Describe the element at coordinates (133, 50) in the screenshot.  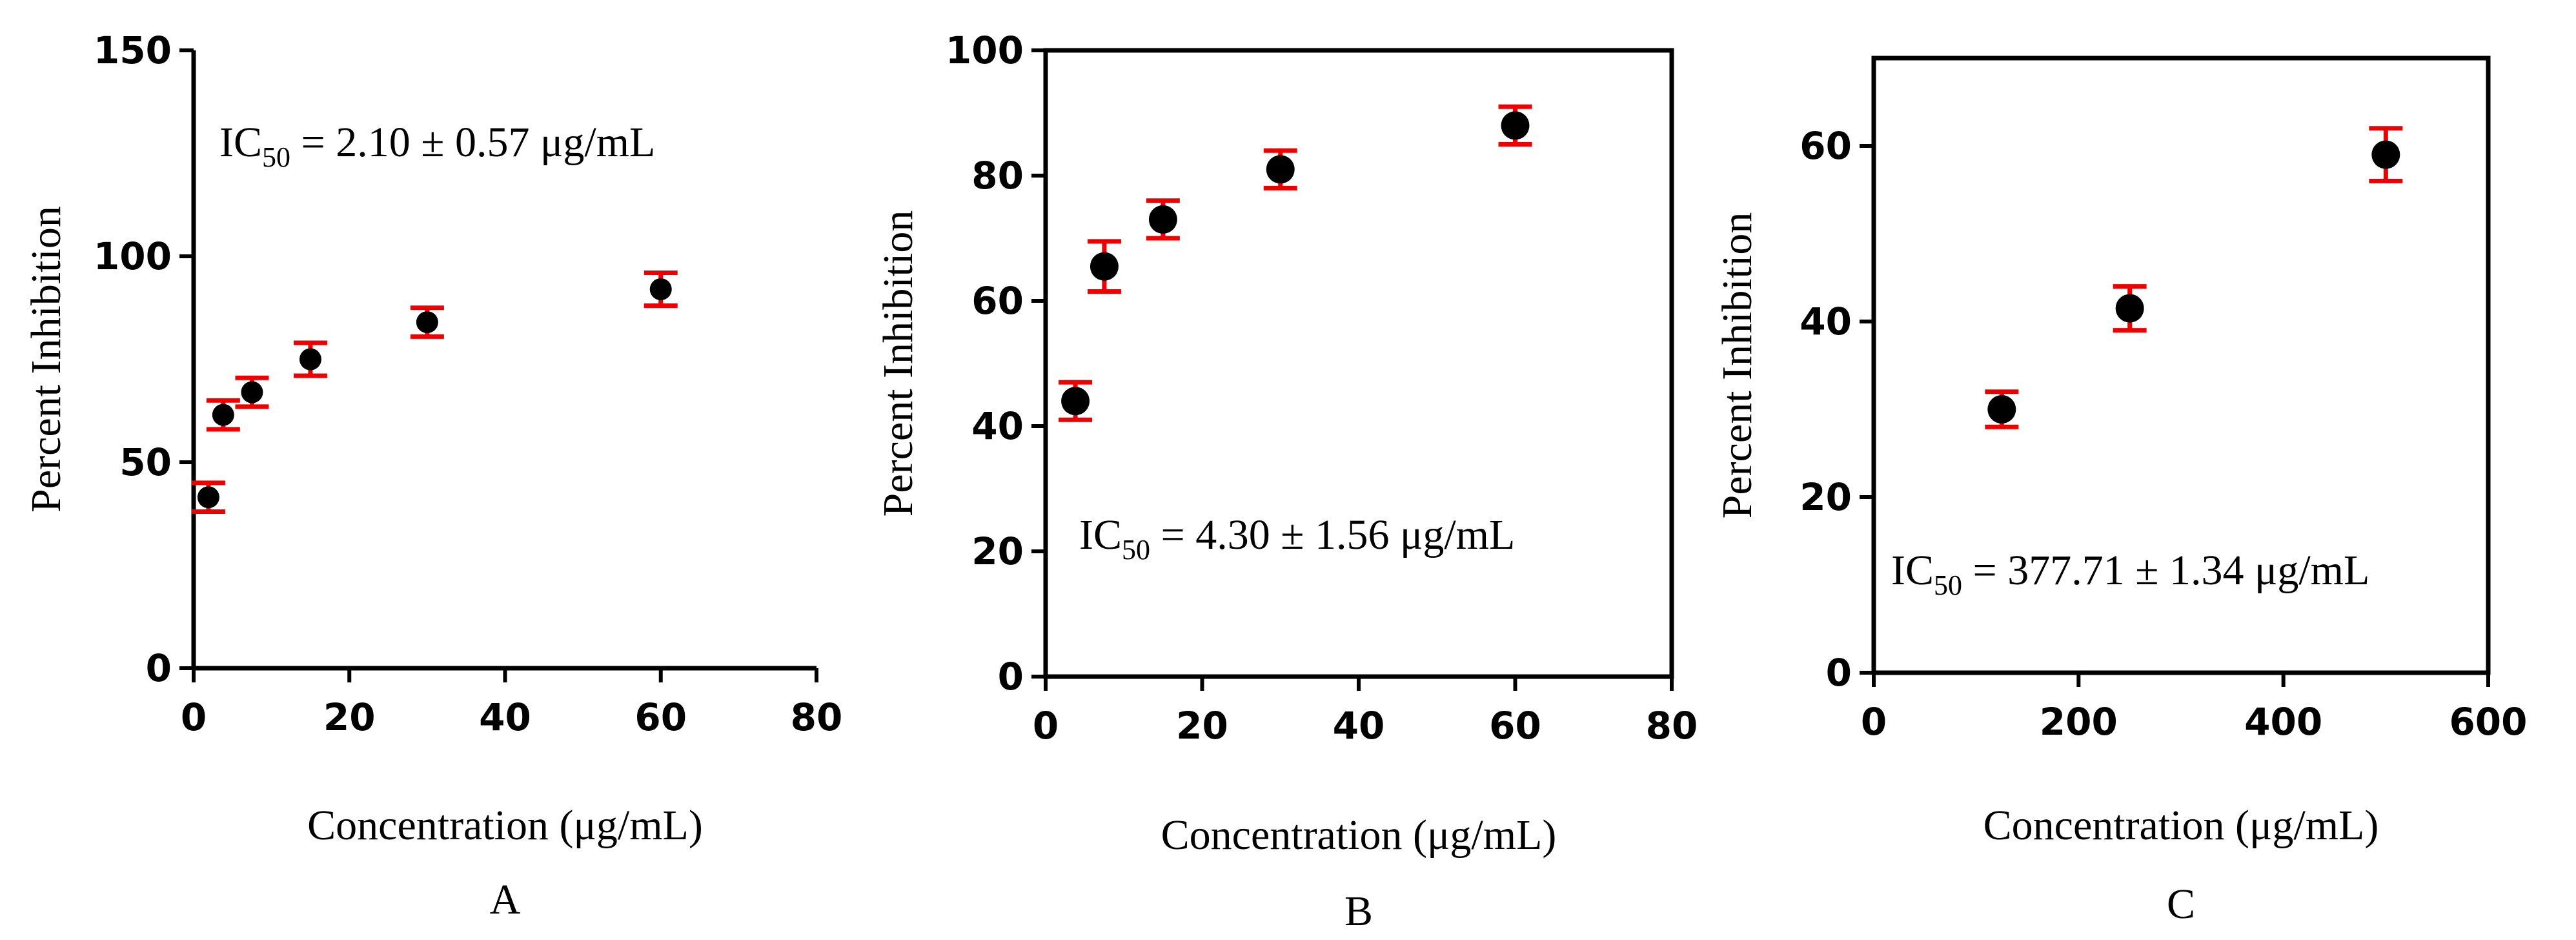
I see `y-tick-label: 150` at that location.